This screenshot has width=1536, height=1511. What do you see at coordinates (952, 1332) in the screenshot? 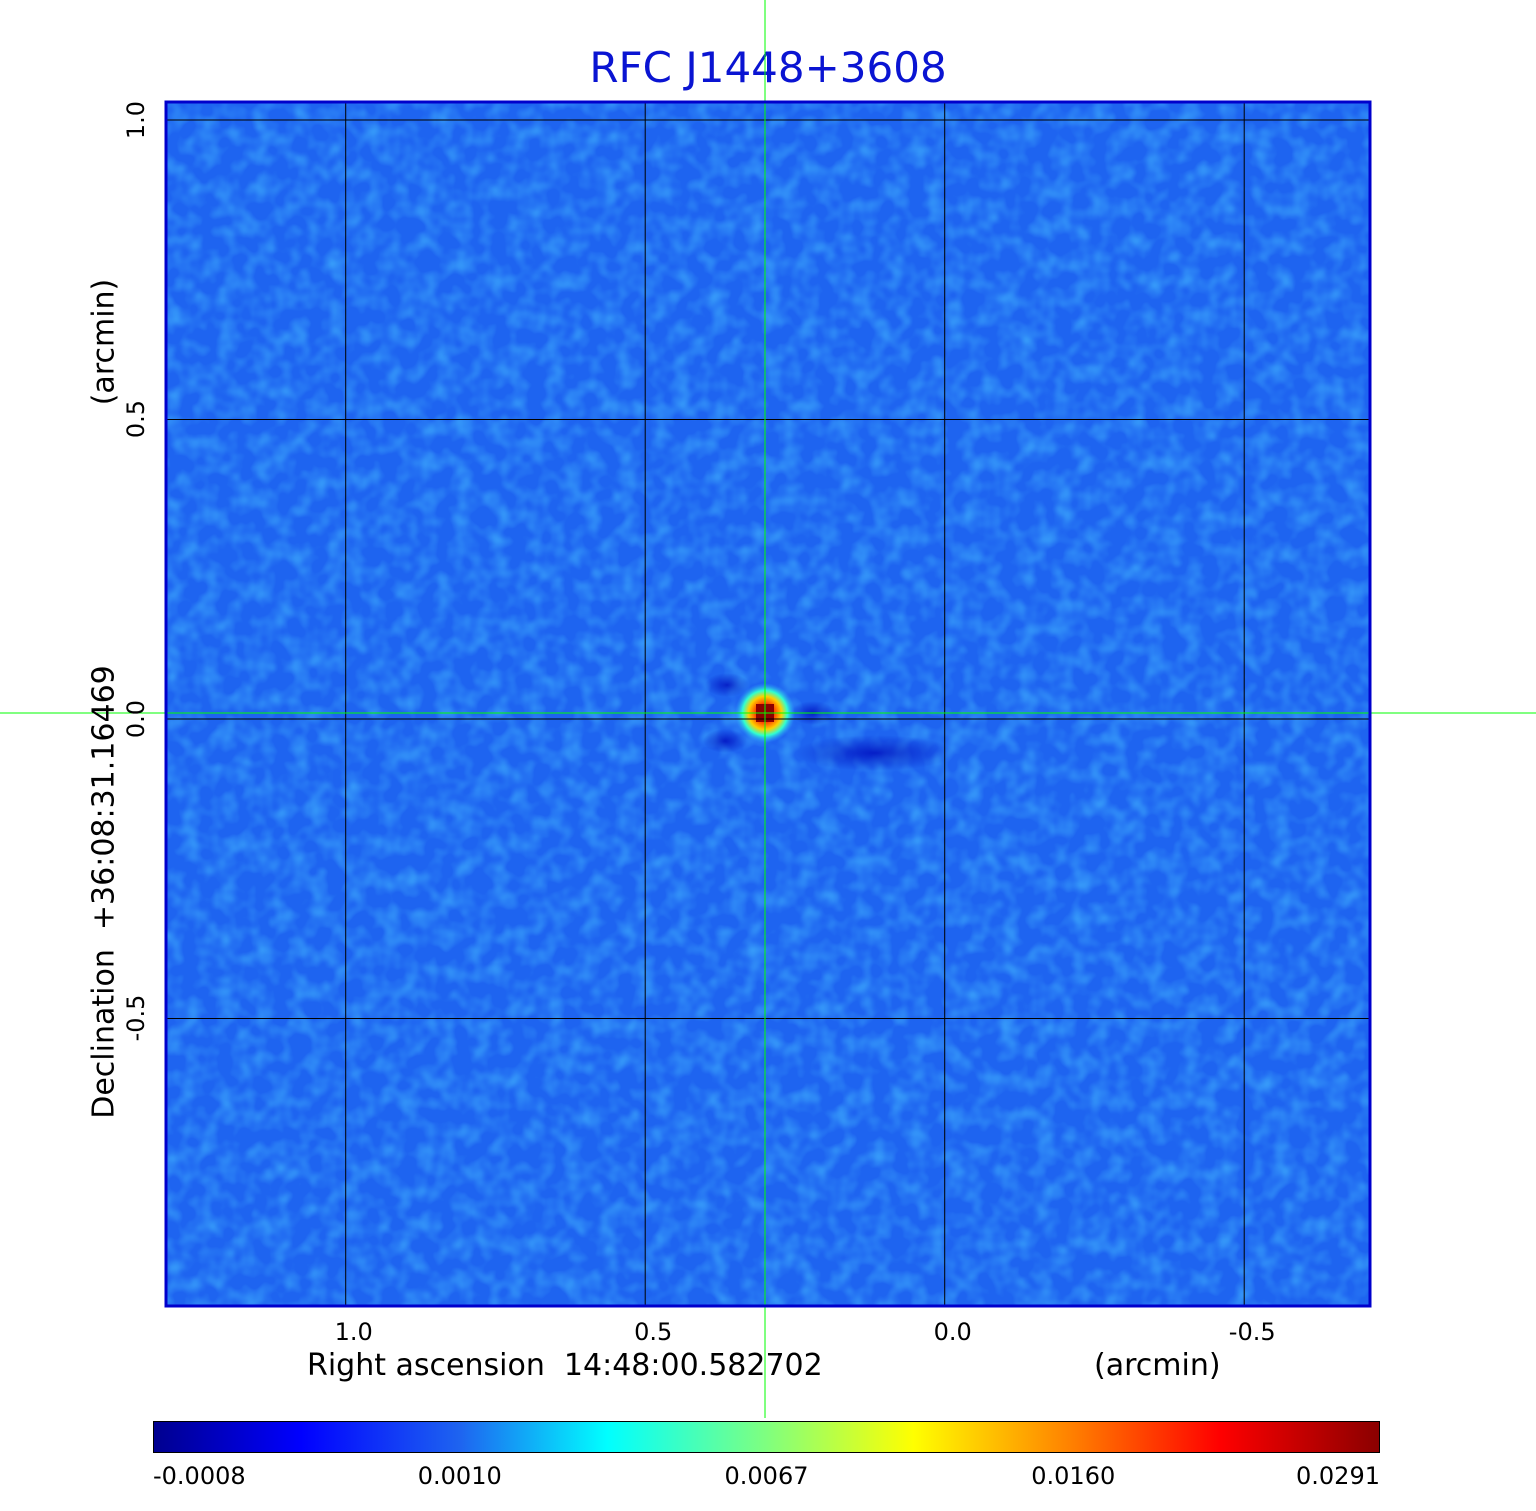
I see `x-tick-label: 0.0` at bounding box center [952, 1332].